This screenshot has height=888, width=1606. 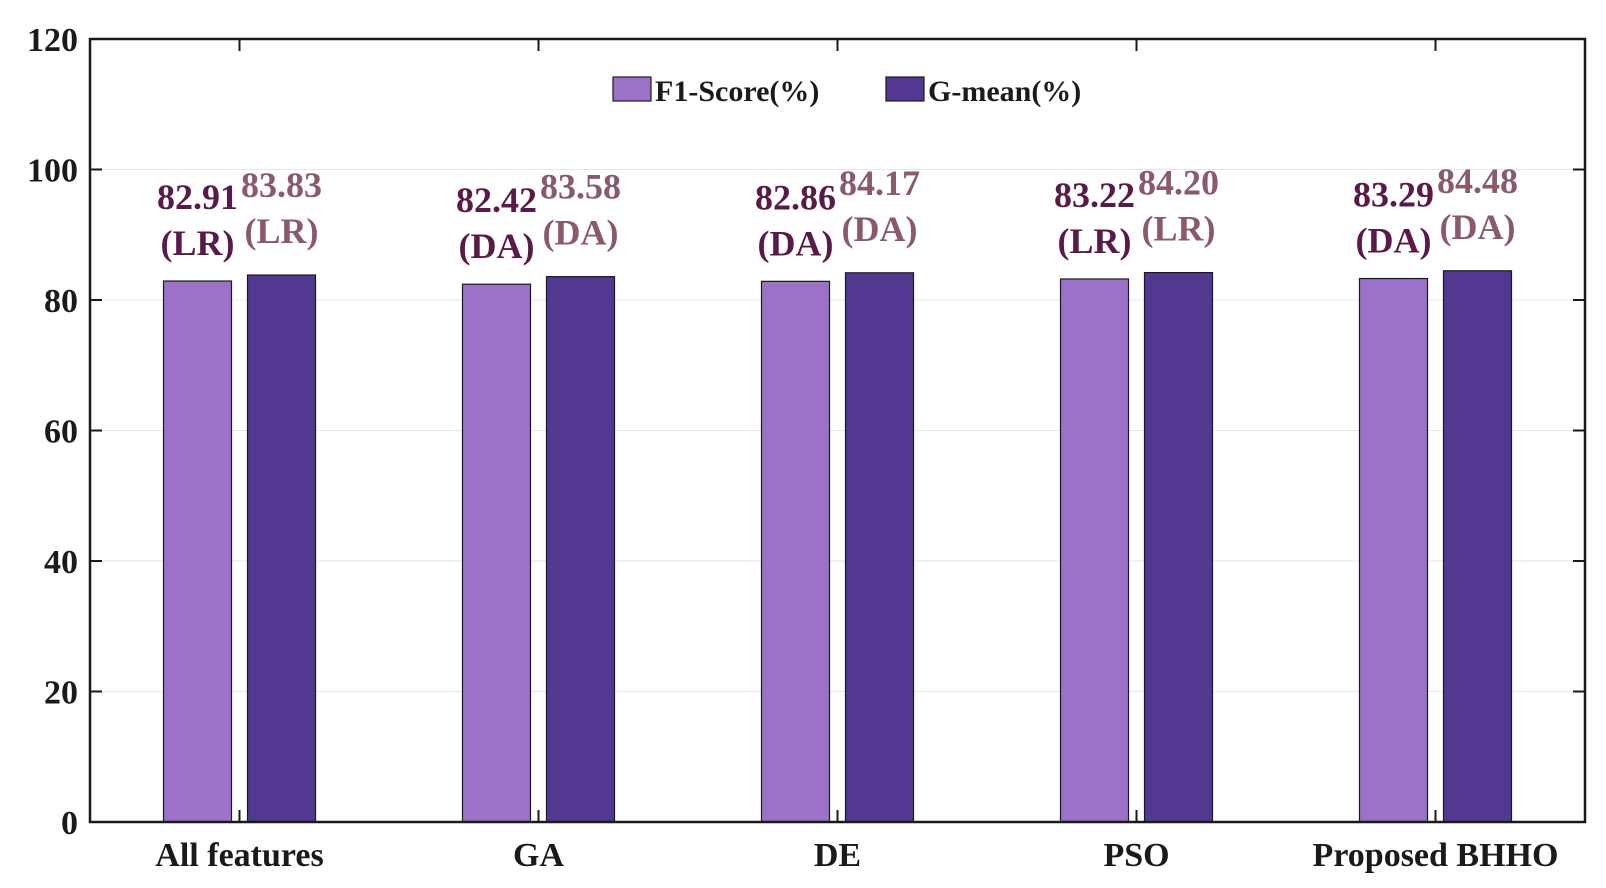 I want to click on bar-g-mean--4, so click(x=1477, y=546).